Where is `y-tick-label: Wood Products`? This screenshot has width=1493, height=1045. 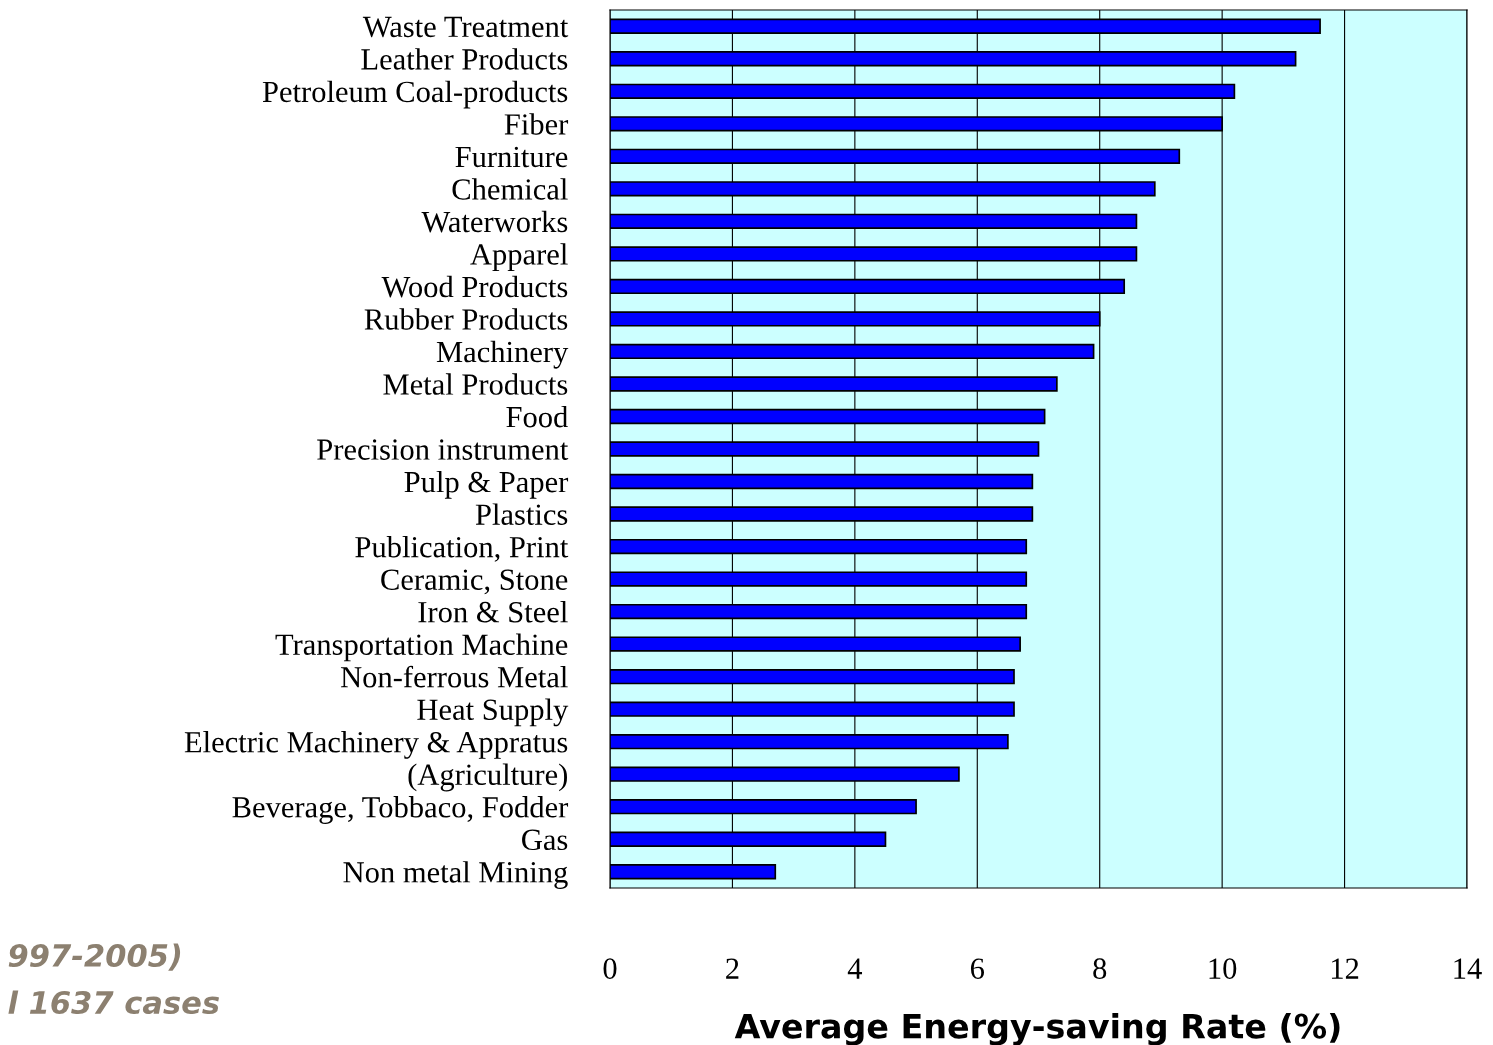
y-tick-label: Wood Products is located at coordinates (474, 286).